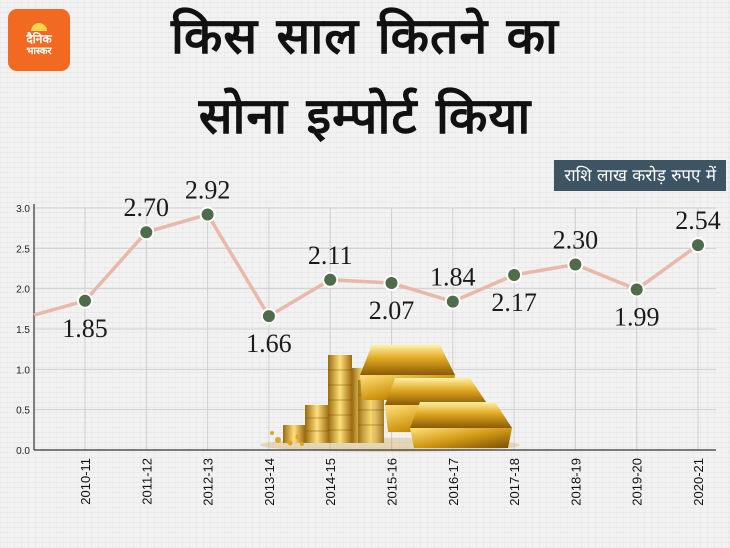  I want to click on dainik-bhaskar-logo: दैनिक भास्कर, so click(39, 40).